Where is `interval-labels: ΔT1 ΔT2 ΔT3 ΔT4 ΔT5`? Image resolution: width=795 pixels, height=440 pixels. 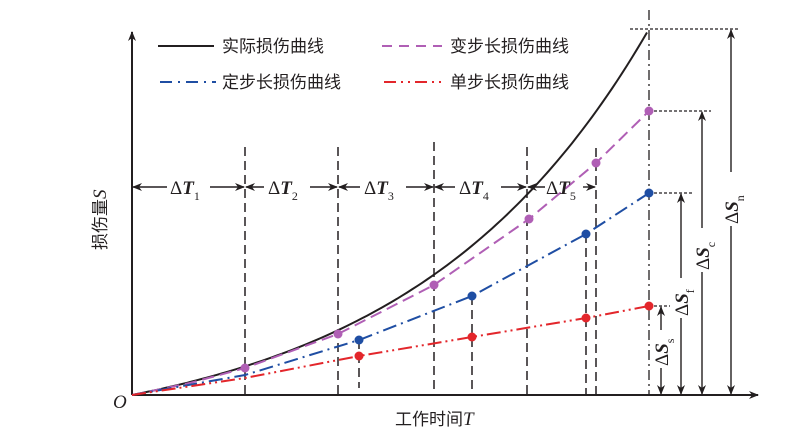 interval-labels: ΔT1 ΔT2 ΔT3 ΔT4 ΔT5 is located at coordinates (373, 190).